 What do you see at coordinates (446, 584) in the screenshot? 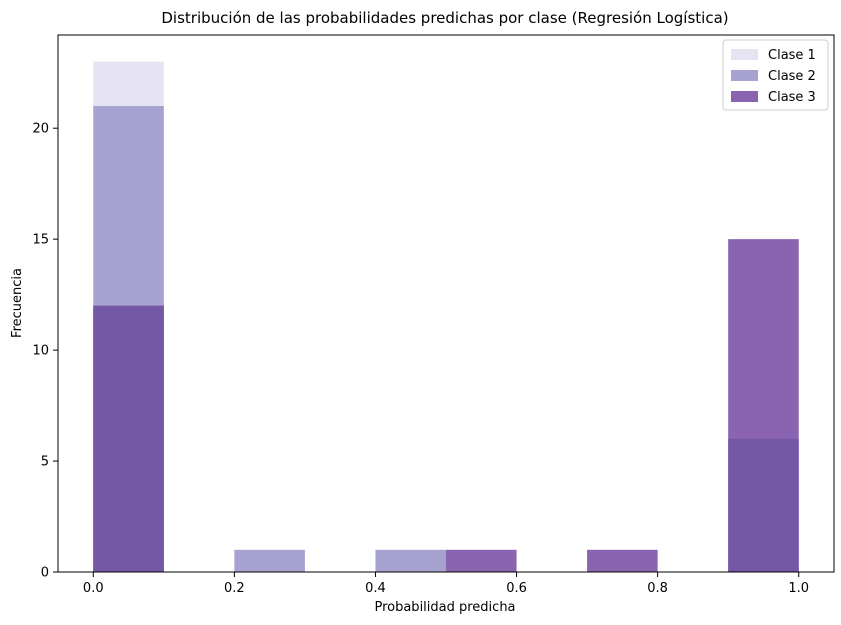
I see `x-axis: 0.0 0.2 0.4 0.6 0.8 1.0` at bounding box center [446, 584].